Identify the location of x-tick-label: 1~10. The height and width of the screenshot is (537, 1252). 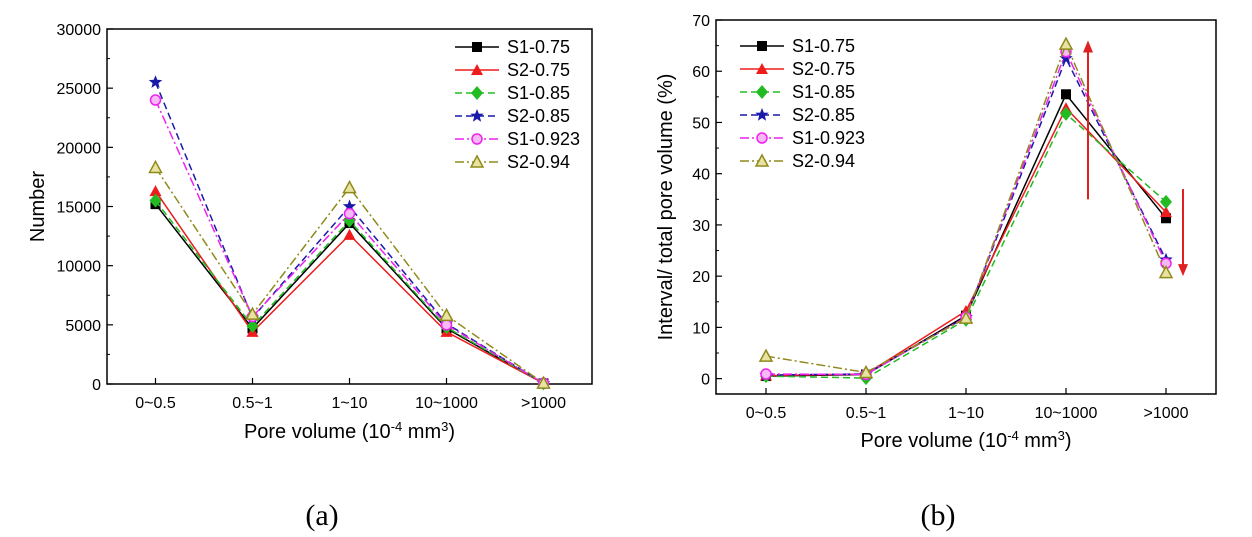
(349, 403).